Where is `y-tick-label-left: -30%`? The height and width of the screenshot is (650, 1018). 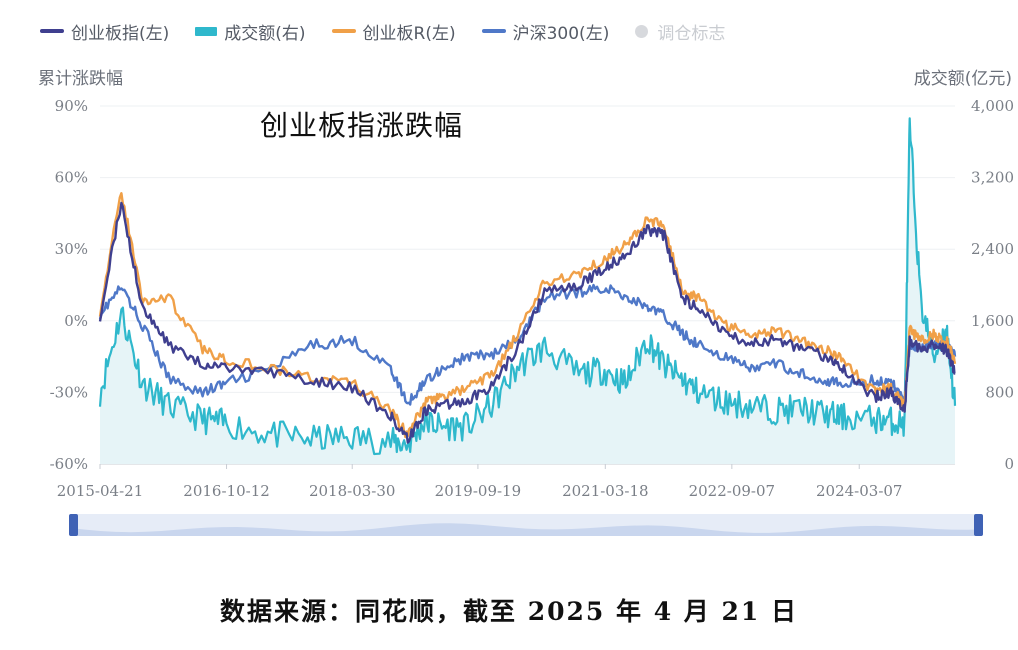 y-tick-label-left: -30% is located at coordinates (69, 392).